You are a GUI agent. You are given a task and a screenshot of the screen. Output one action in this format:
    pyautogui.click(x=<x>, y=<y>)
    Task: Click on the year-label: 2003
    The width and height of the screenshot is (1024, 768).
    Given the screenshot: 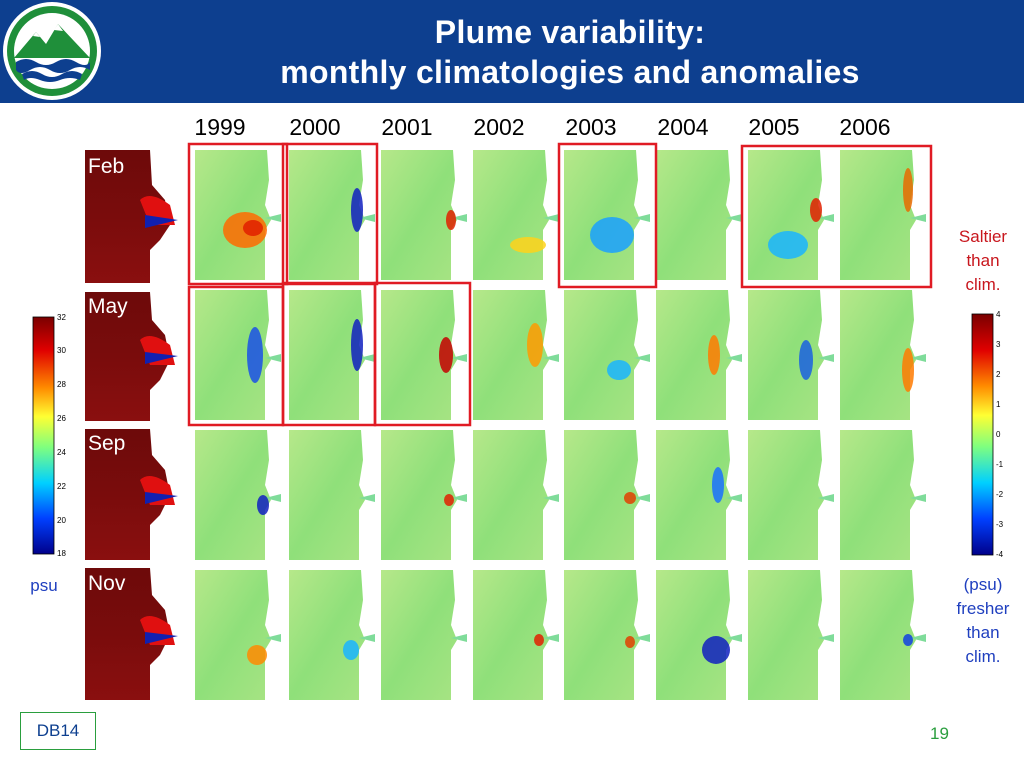 What is the action you would take?
    pyautogui.click(x=591, y=127)
    